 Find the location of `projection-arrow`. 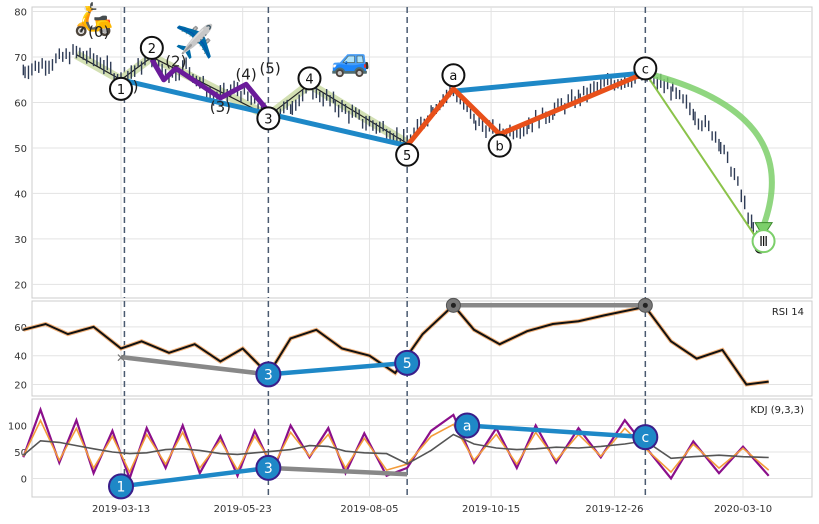

projection-arrow is located at coordinates (709, 149).